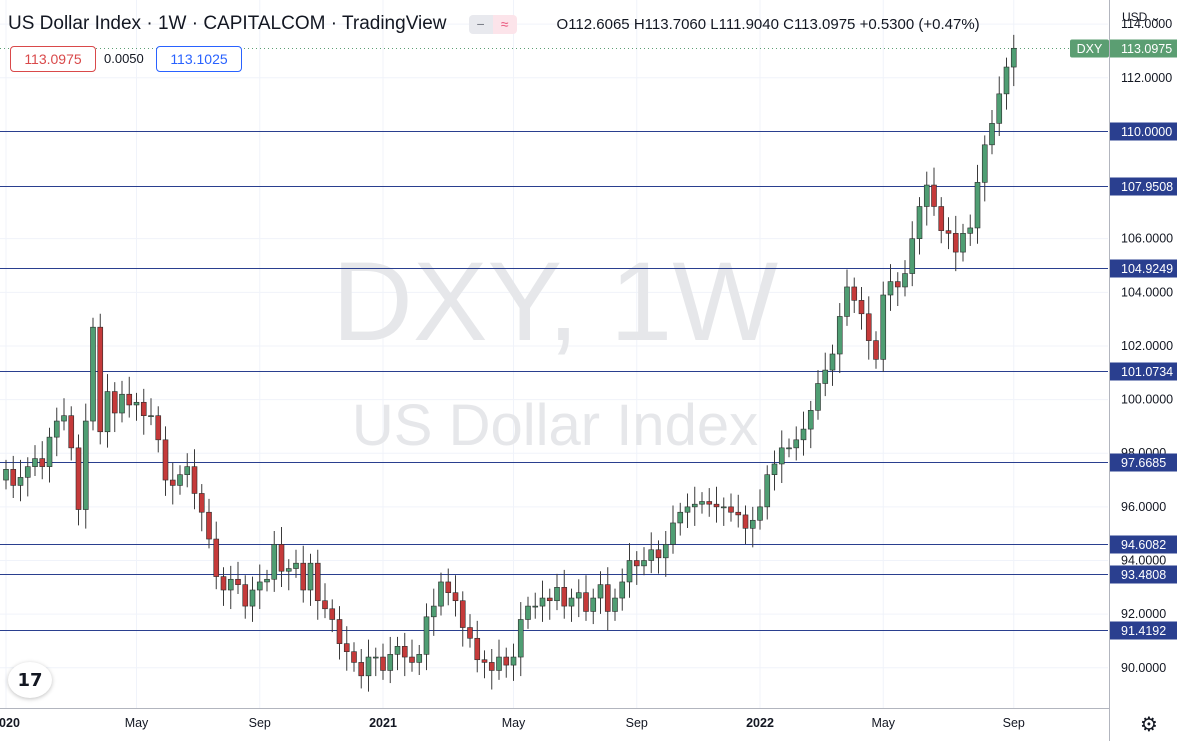  What do you see at coordinates (137, 723) in the screenshot?
I see `x-tick-label: May` at bounding box center [137, 723].